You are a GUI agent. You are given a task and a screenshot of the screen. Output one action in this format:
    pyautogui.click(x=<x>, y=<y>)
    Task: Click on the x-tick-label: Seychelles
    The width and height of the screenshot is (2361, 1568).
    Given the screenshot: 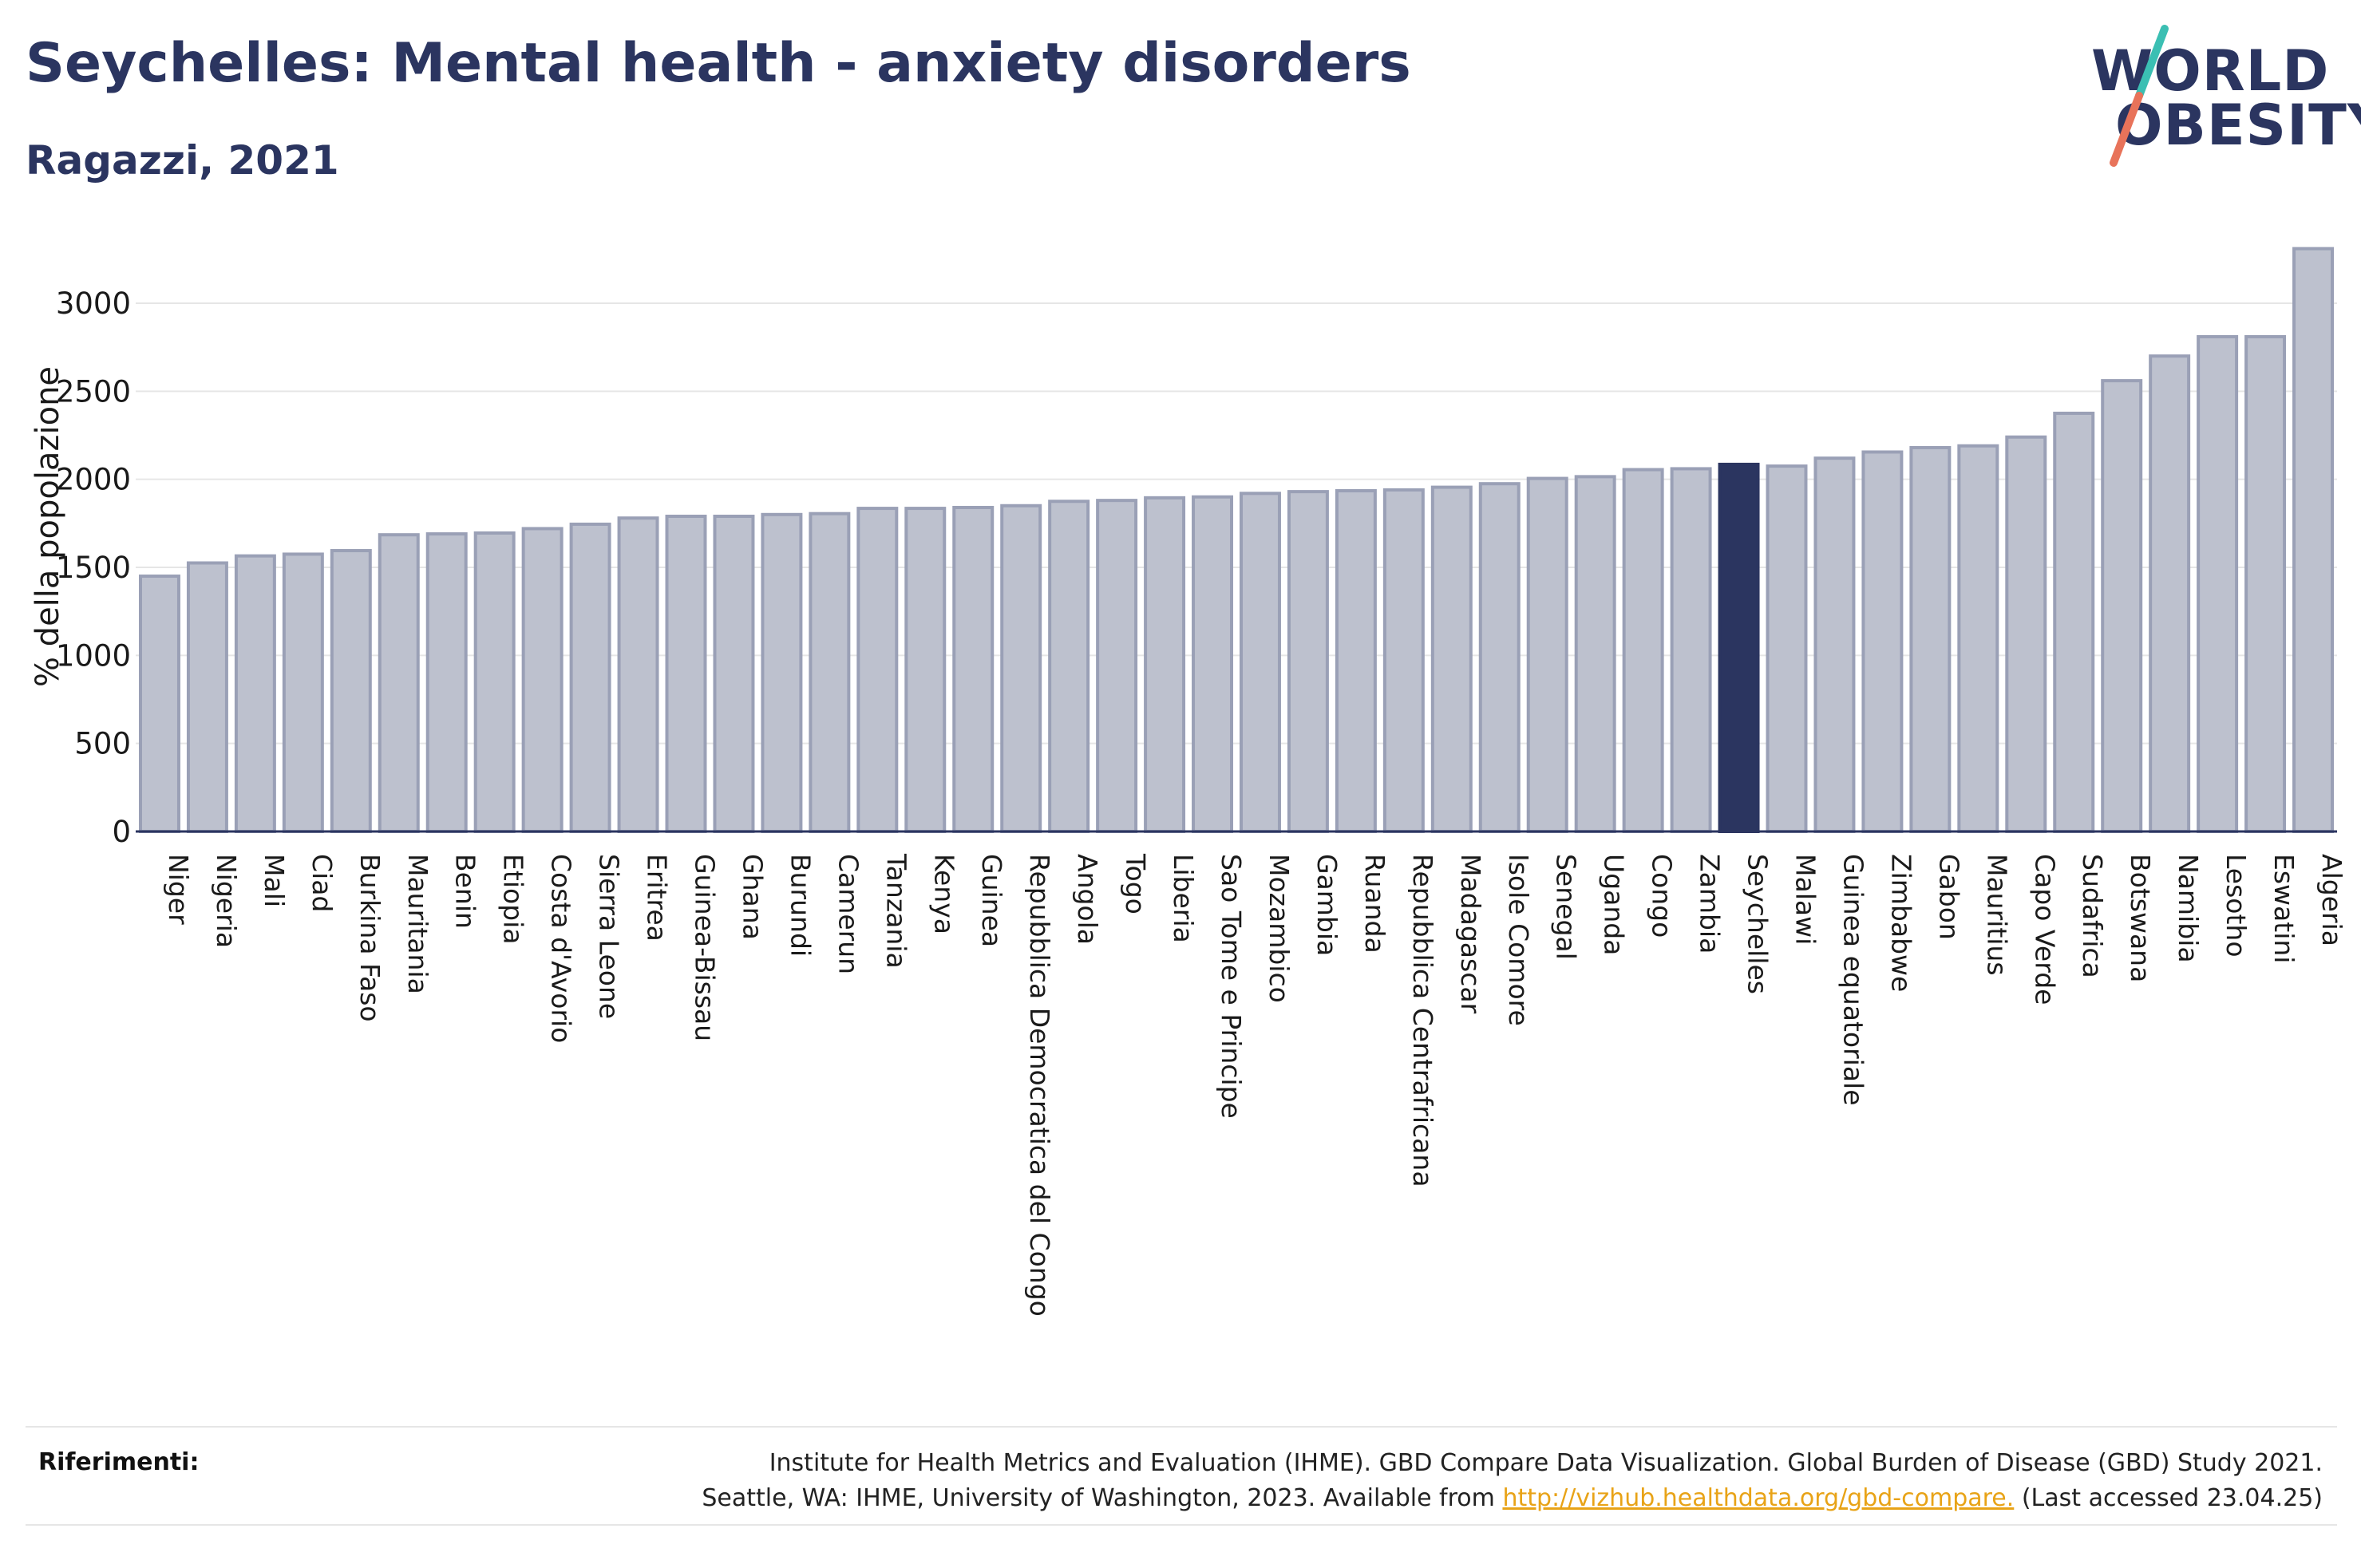 What is the action you would take?
    pyautogui.click(x=1758, y=924)
    